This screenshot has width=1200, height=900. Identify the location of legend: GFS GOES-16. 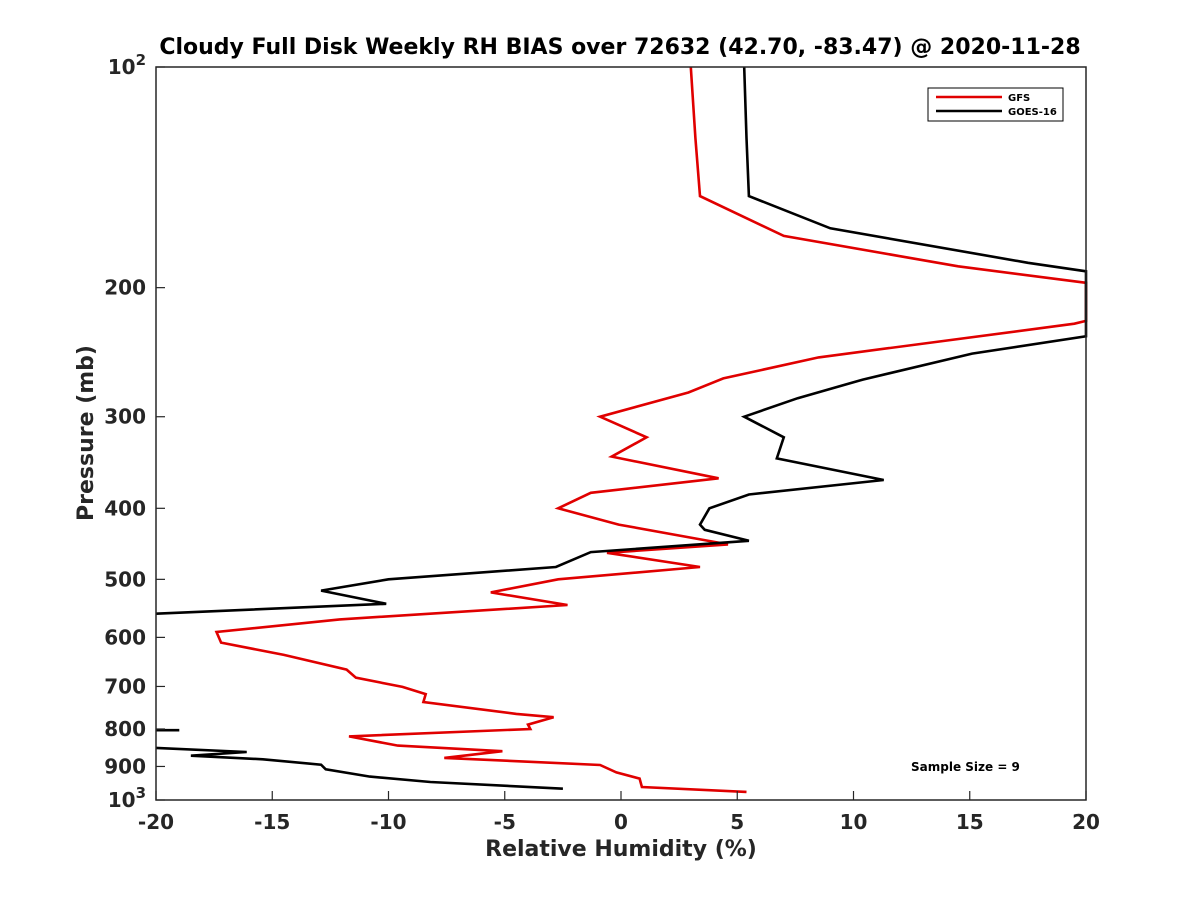
(995, 104).